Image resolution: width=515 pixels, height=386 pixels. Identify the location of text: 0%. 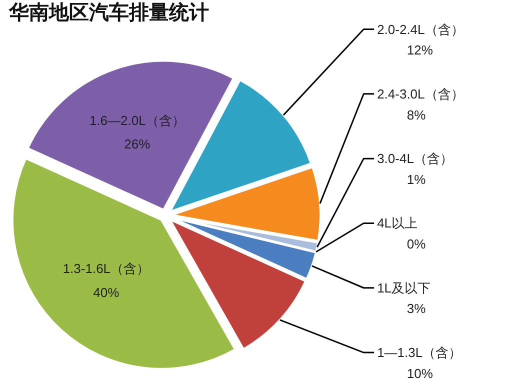
(416, 244).